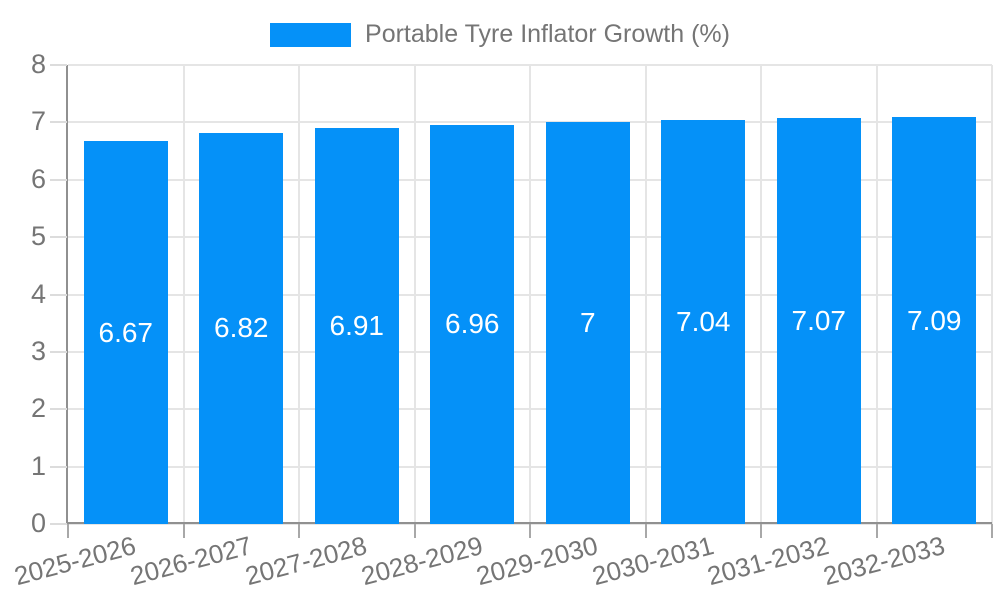  What do you see at coordinates (38, 293) in the screenshot?
I see `y-axis-label: 4` at bounding box center [38, 293].